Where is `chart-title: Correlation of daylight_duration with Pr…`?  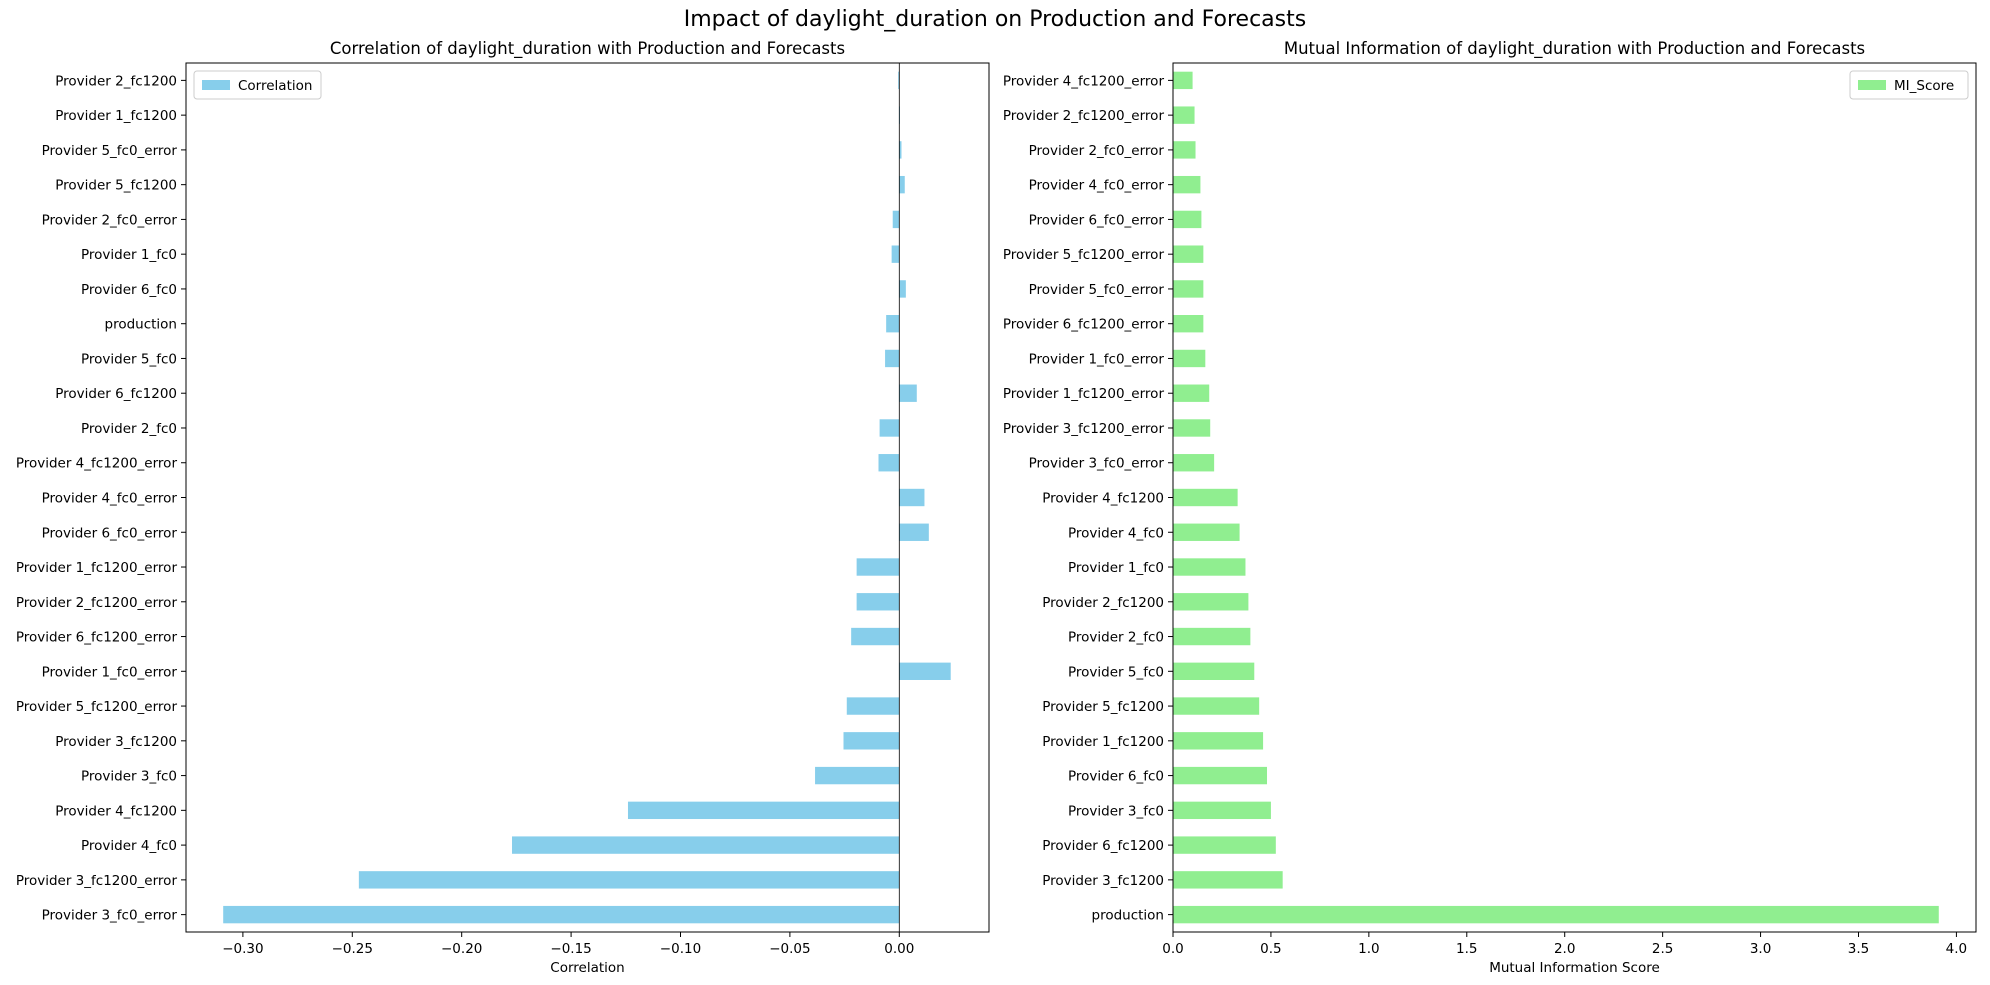
chart-title: Correlation of daylight_duration with Pr… is located at coordinates (587, 49).